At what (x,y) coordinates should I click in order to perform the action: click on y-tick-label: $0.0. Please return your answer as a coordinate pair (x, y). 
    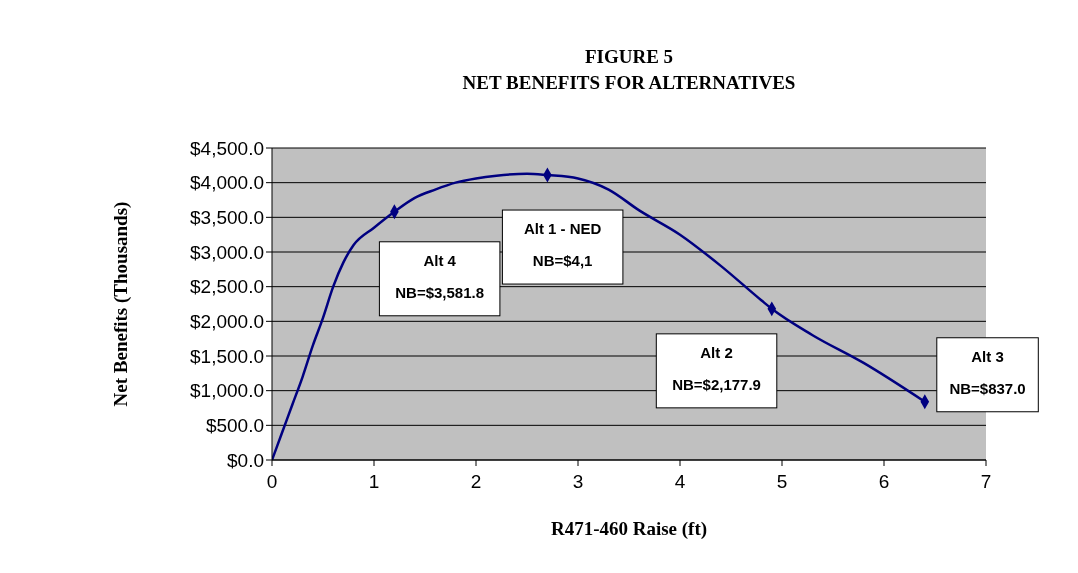
    Looking at the image, I should click on (245, 460).